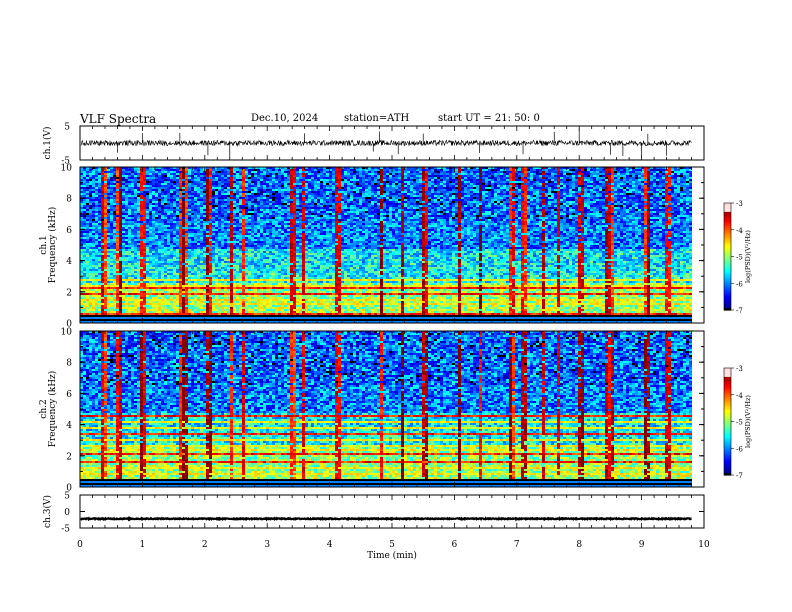 Image resolution: width=792 pixels, height=612 pixels. Describe the element at coordinates (80, 545) in the screenshot. I see `xtick-label: 0` at that location.